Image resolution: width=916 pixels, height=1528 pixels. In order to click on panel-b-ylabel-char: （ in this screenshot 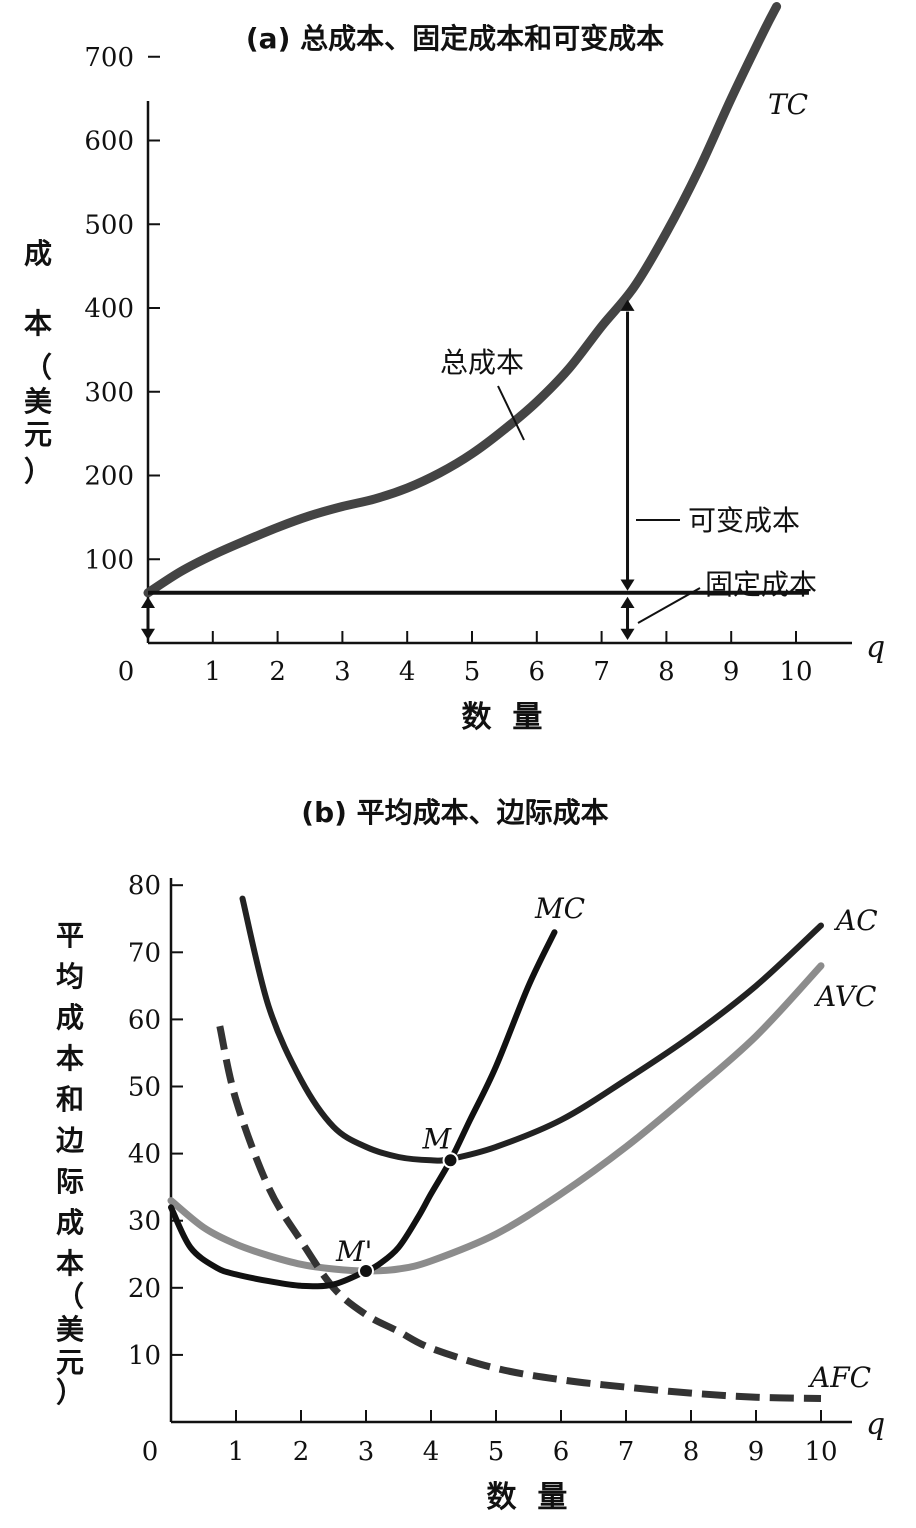, I will do `click(70, 1296)`.